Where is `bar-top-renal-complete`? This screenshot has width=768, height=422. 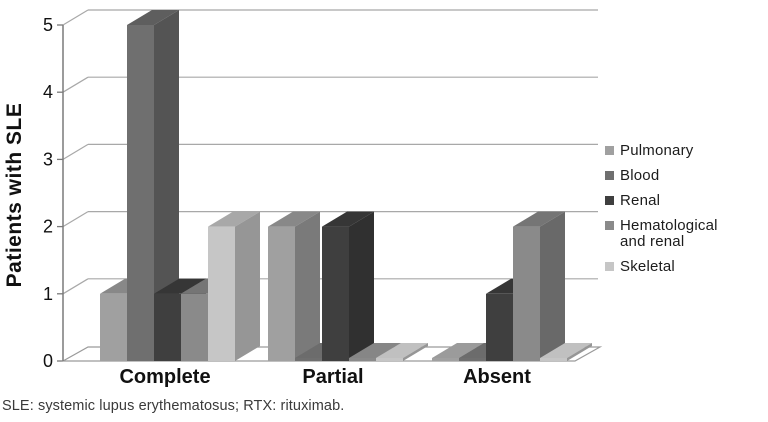
bar-top-renal-complete is located at coordinates (180, 286).